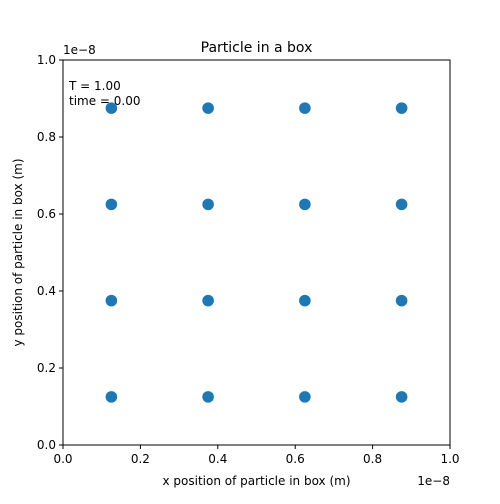  Describe the element at coordinates (50, 252) in the screenshot. I see `y-ticks: 0.0 0.2 0.4 0.6 0.8 1.0` at that location.